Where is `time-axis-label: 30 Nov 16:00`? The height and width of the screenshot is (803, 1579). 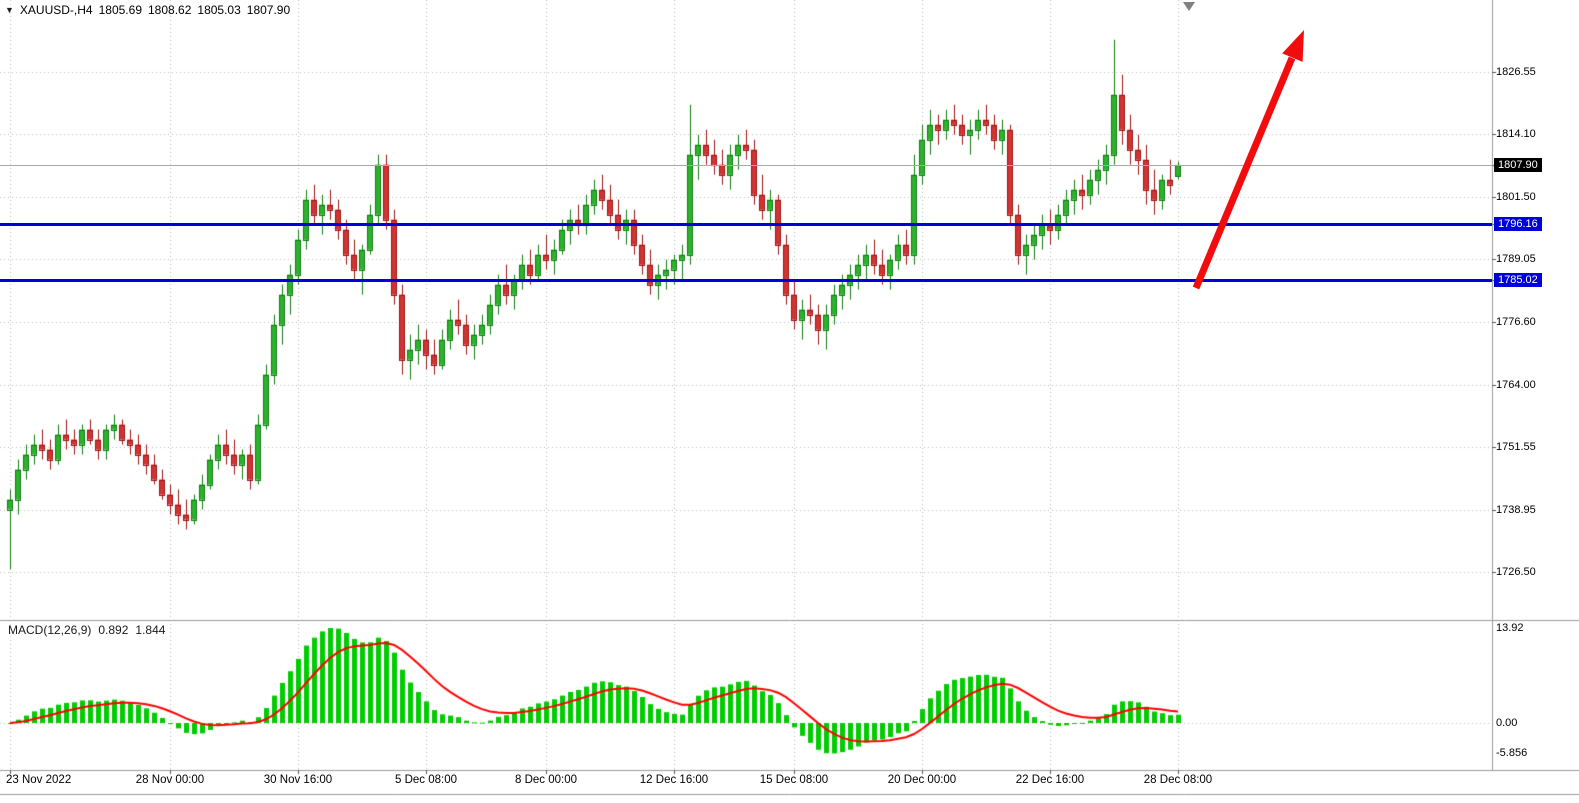 time-axis-label: 30 Nov 16:00 is located at coordinates (298, 780).